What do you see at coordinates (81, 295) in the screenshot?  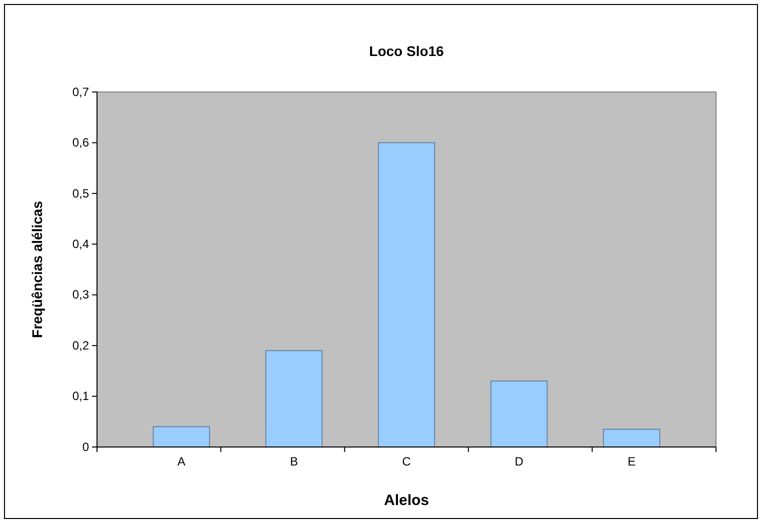 I see `y-tick-label: 0,3` at bounding box center [81, 295].